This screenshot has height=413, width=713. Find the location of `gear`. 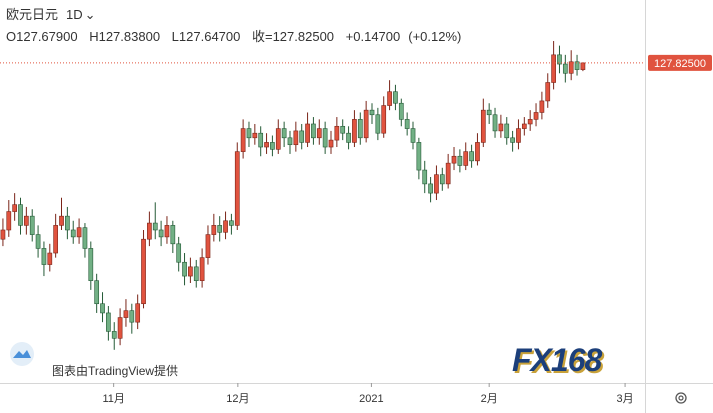

gear is located at coordinates (681, 398).